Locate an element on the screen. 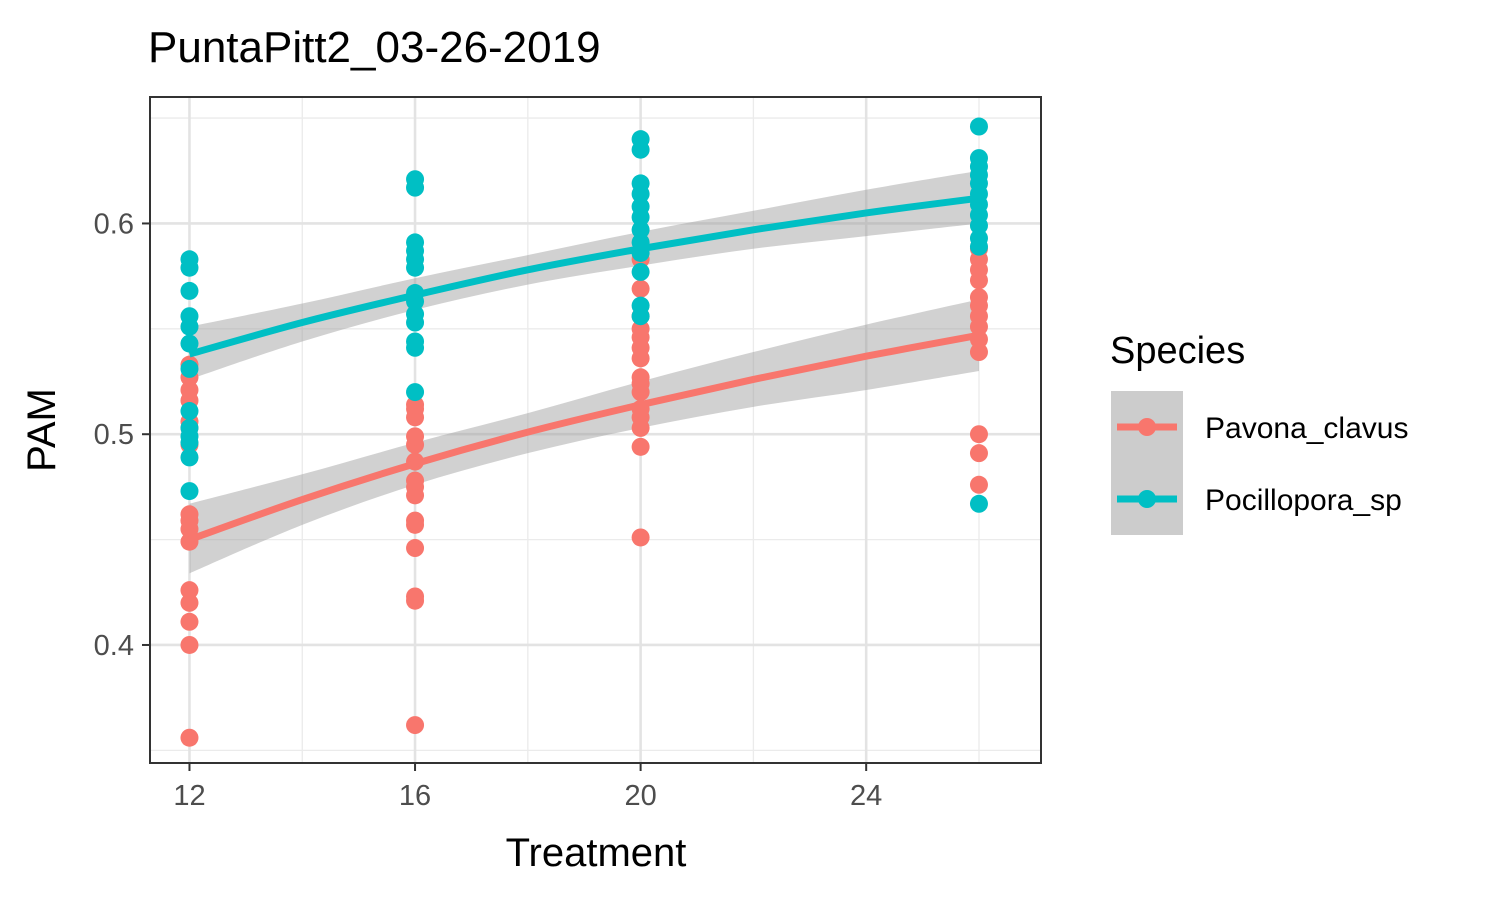 The image size is (1500, 900). x-axis: 12 16 20 24 is located at coordinates (527, 787).